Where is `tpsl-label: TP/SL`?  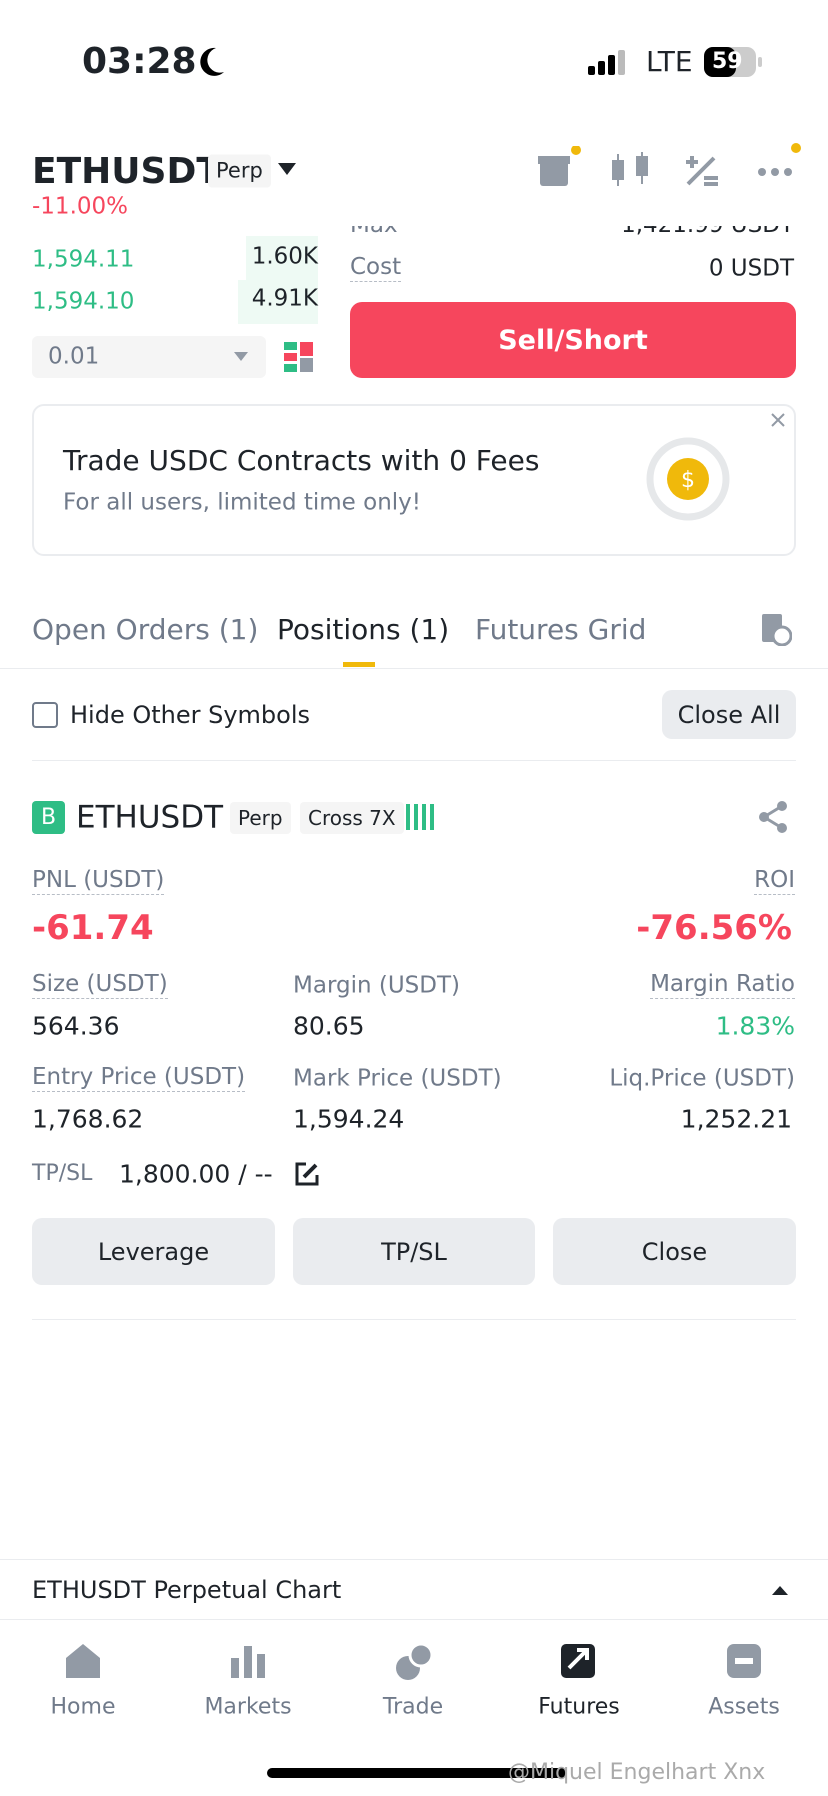 tpsl-label: TP/SL is located at coordinates (62, 1173).